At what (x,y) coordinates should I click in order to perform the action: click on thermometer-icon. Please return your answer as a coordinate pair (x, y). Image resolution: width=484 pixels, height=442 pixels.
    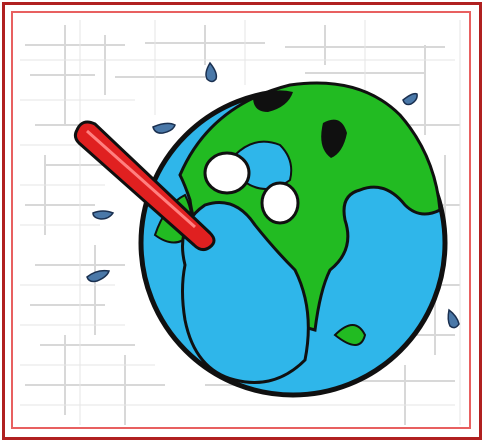
    Looking at the image, I should click on (144, 186).